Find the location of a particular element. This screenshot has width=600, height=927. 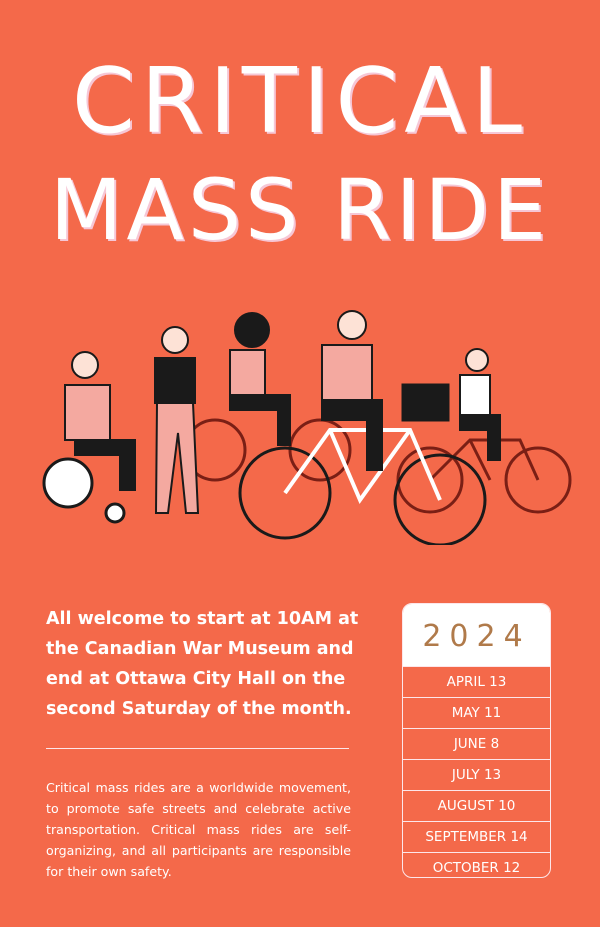

schedule-date: JULY 13 is located at coordinates (476, 774).